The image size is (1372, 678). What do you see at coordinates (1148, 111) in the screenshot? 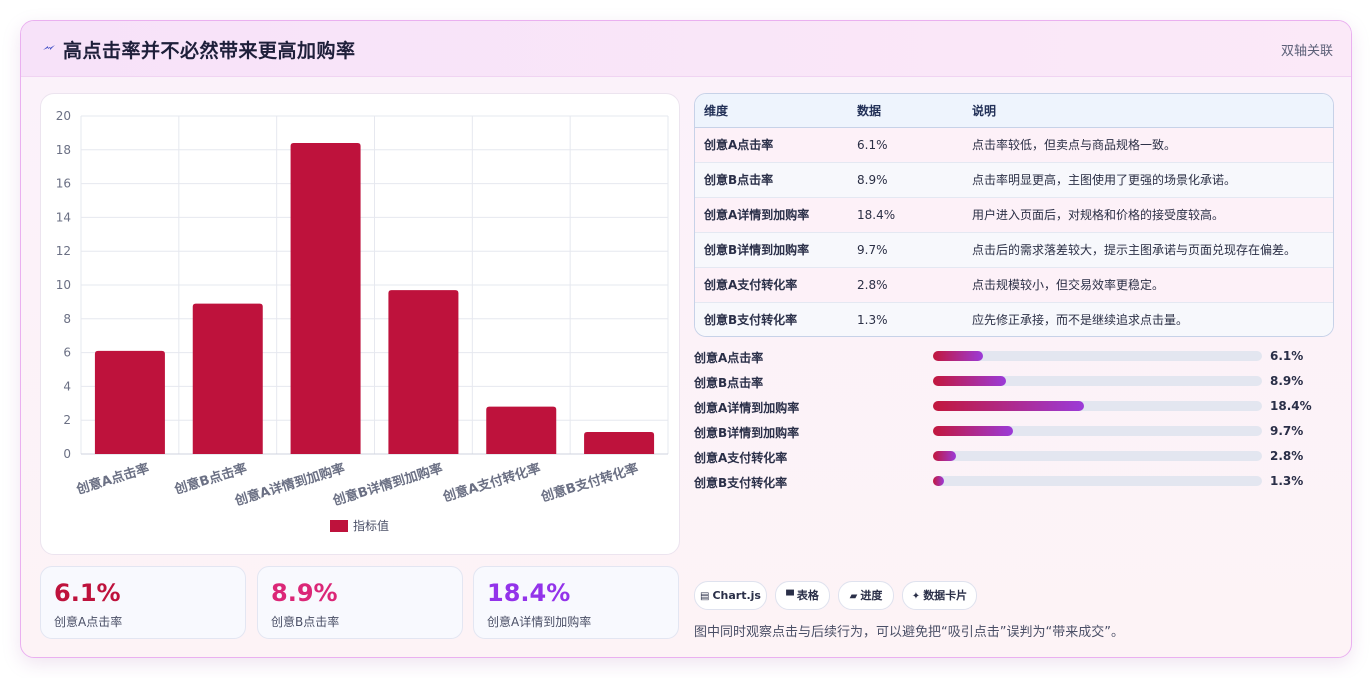
I see `column-header: 说明` at bounding box center [1148, 111].